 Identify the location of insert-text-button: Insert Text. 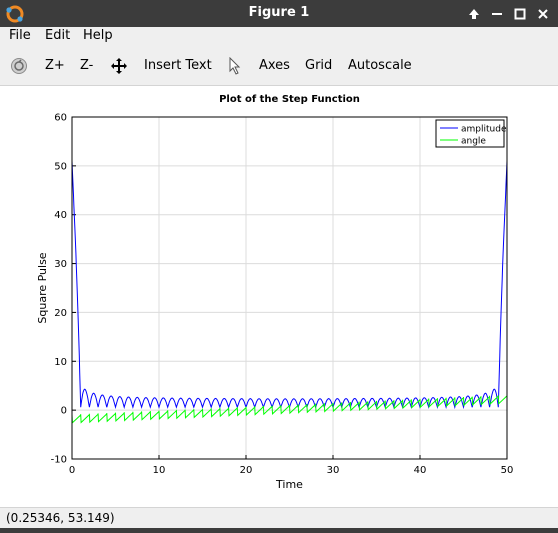
(178, 65).